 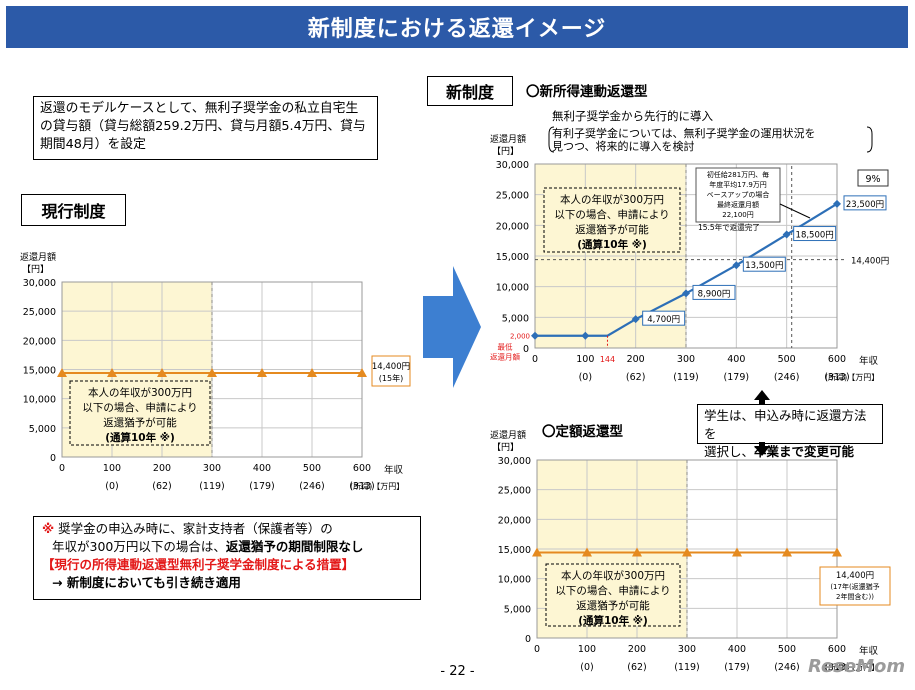 I want to click on x-income-label: (119), so click(x=686, y=377).